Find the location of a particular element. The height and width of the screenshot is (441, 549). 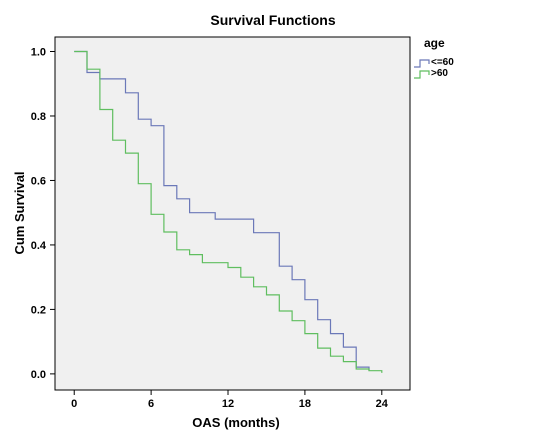

y-tick-label: 0.2 is located at coordinates (38, 310).